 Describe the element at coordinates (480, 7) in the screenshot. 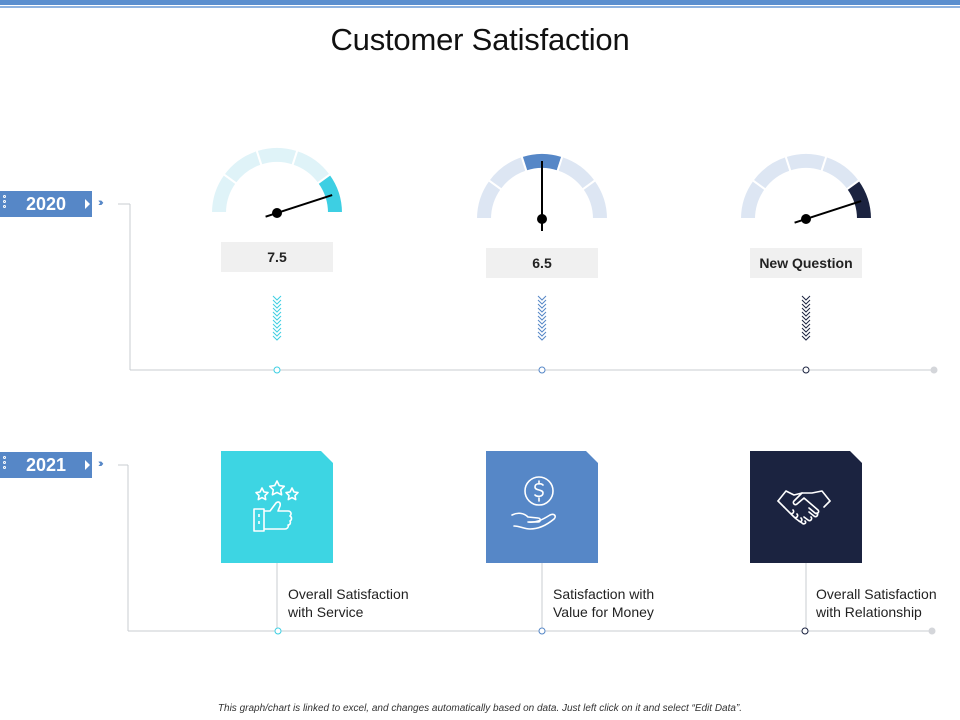

I see `top-accent-line` at that location.